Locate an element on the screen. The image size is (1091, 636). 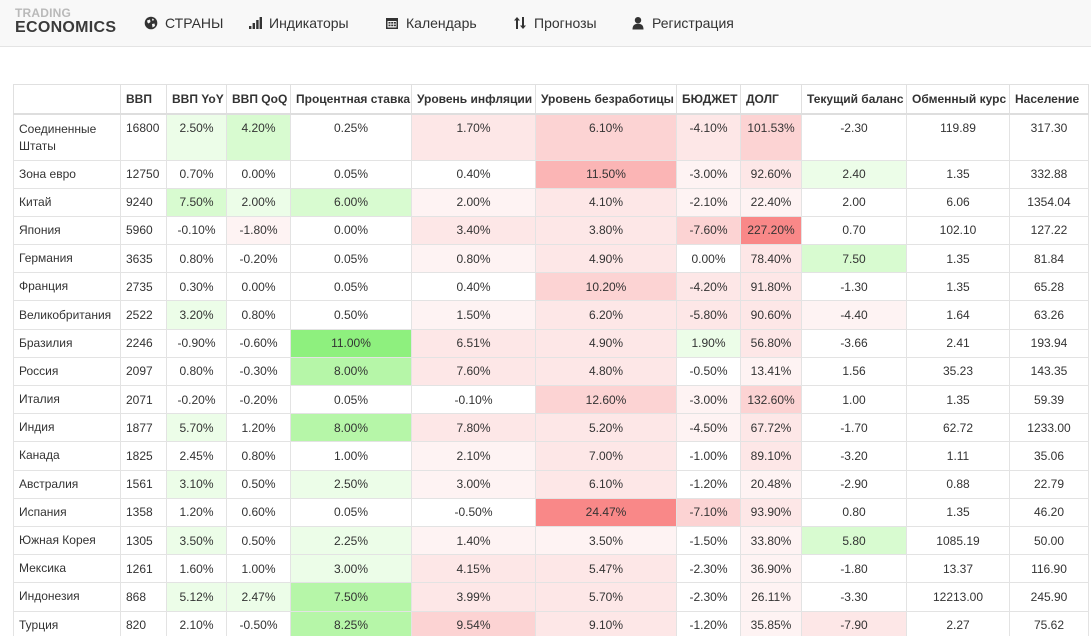
column-header-population: Население is located at coordinates (1049, 99).